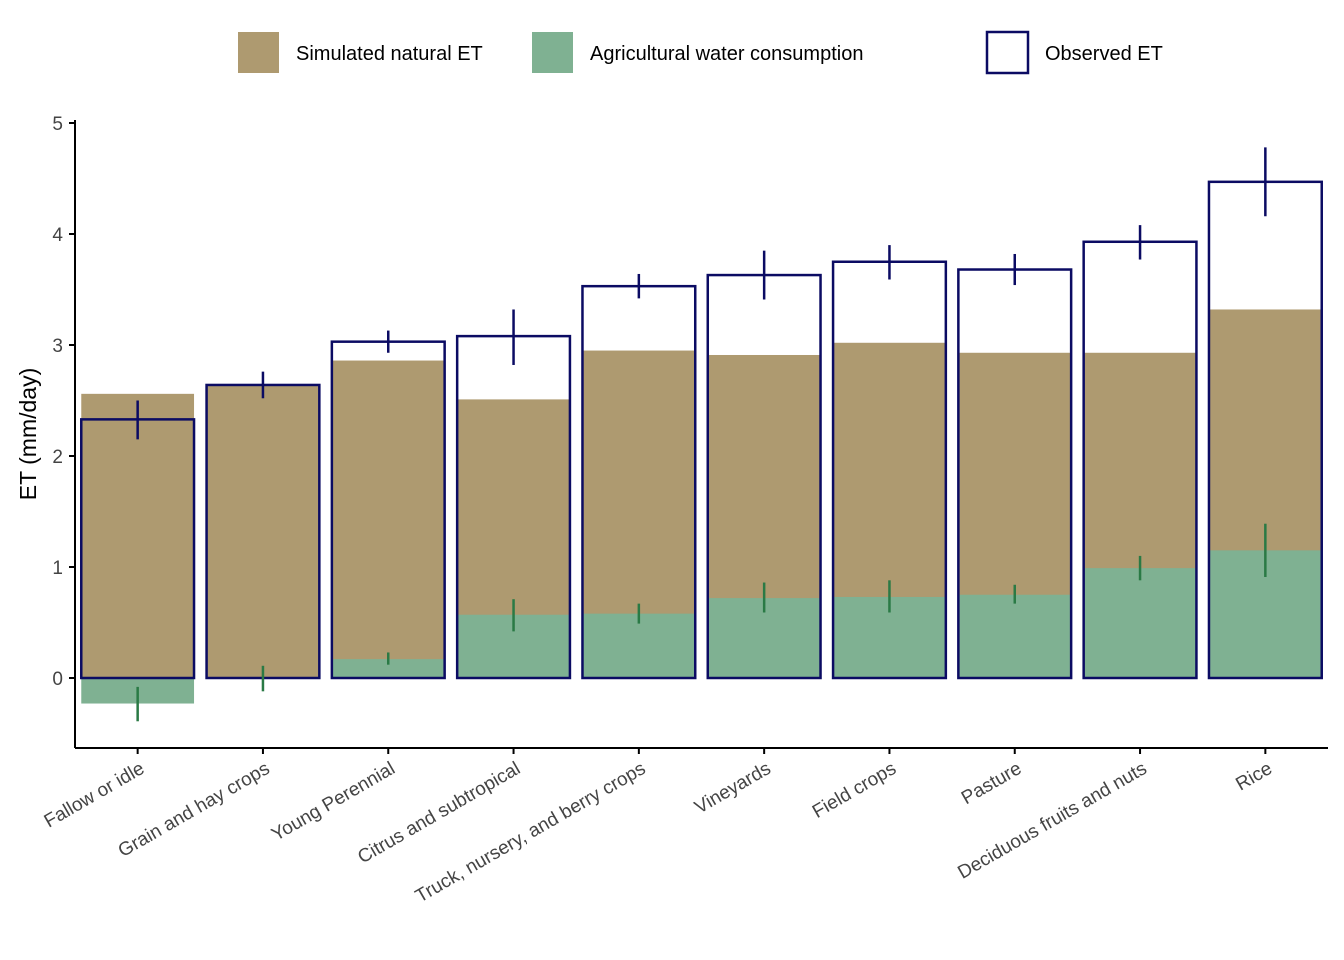  Describe the element at coordinates (333, 802) in the screenshot. I see `x-tick-label: Young Perennial` at that location.